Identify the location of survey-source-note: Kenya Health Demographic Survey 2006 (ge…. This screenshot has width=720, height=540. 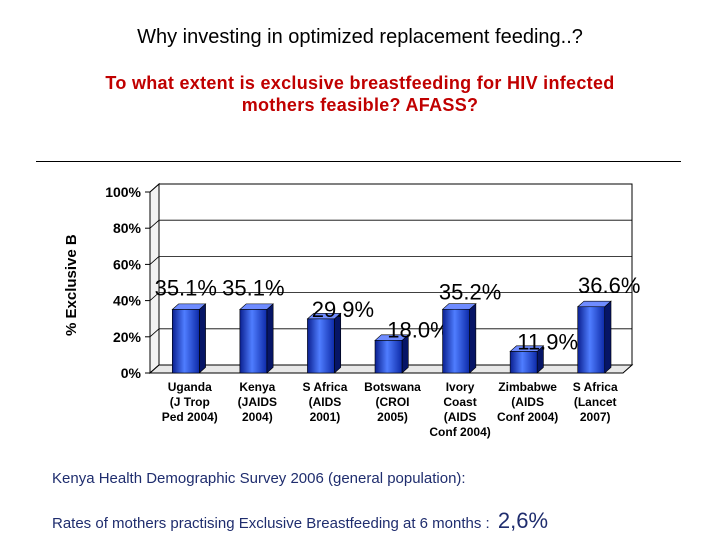
(259, 478).